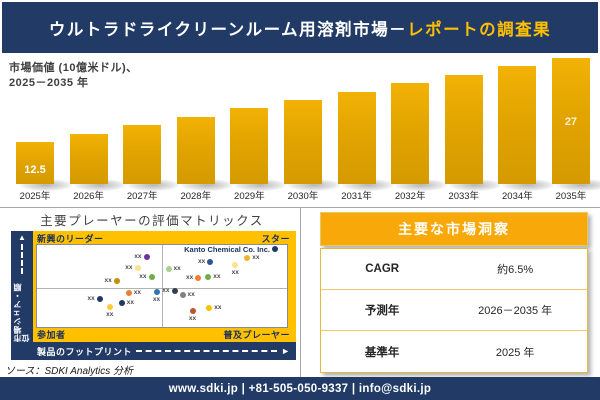 This screenshot has width=600, height=400. What do you see at coordinates (382, 352) in the screenshot?
I see `insights-row-label: 基準年` at bounding box center [382, 352].